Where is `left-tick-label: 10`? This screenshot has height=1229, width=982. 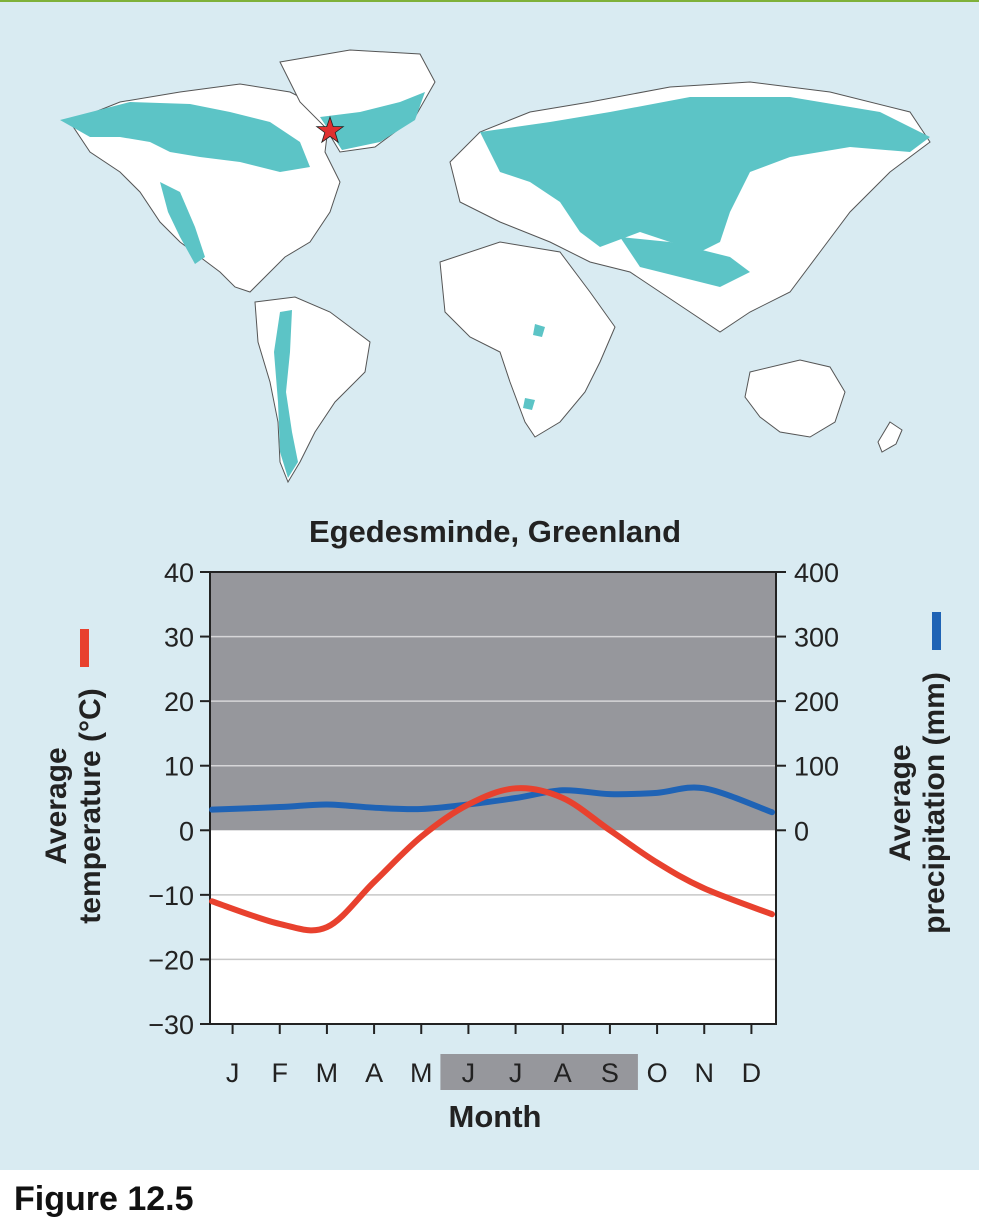 left-tick-label: 10 is located at coordinates (179, 767).